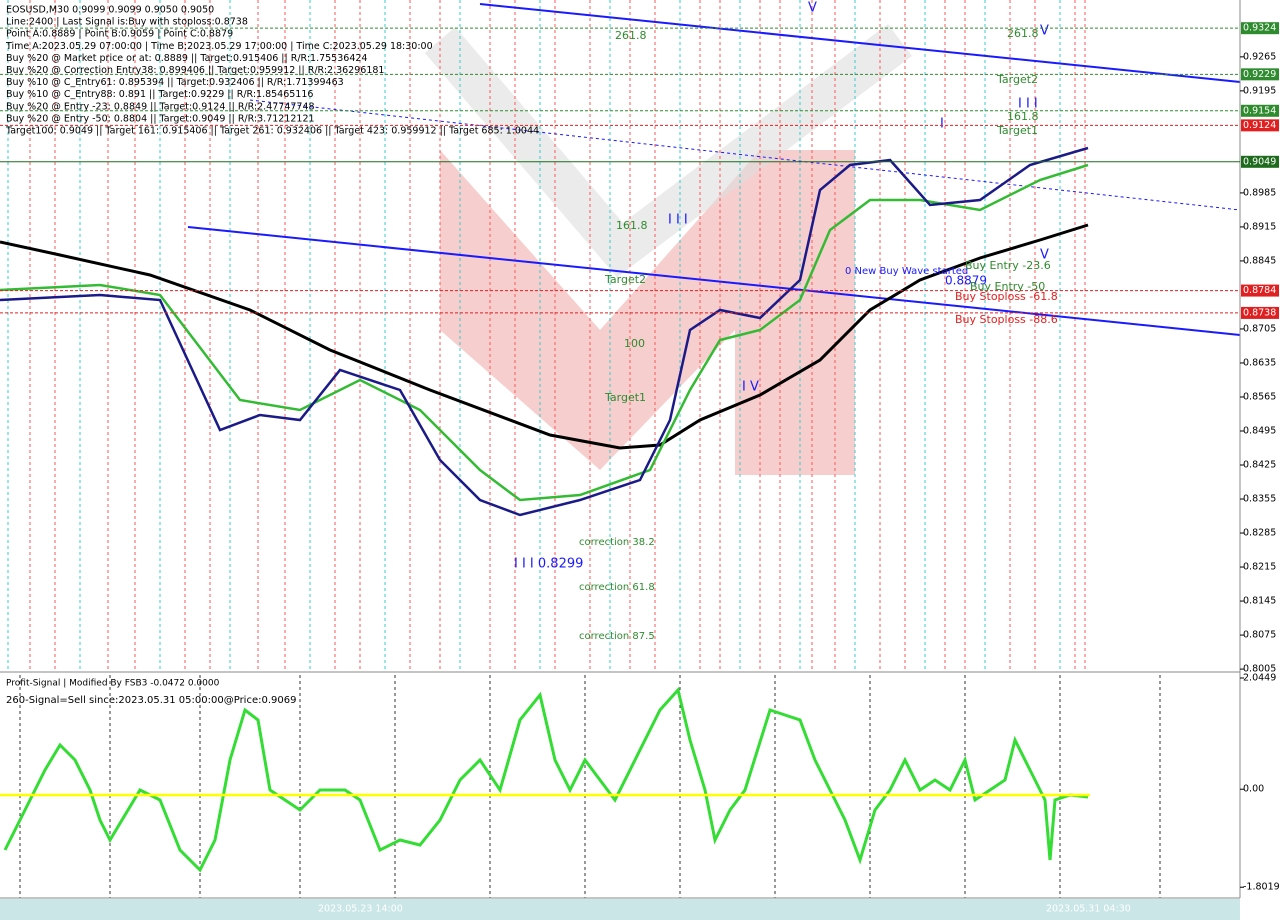 The height and width of the screenshot is (920, 1280). I want to click on price-tick-label: 0.8705, so click(1259, 328).